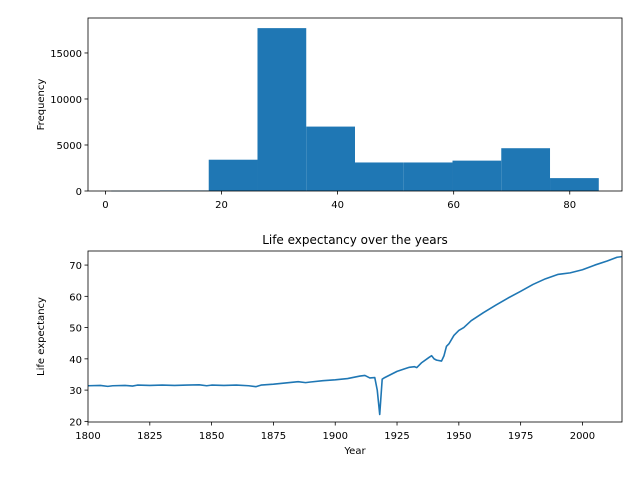  Describe the element at coordinates (75, 266) in the screenshot. I see `line-y-tick-label: 70` at that location.